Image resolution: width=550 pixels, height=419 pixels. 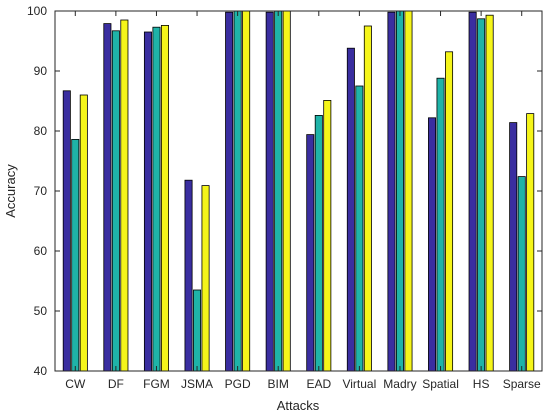 I want to click on y-tick-label: 100, so click(x=37, y=11).